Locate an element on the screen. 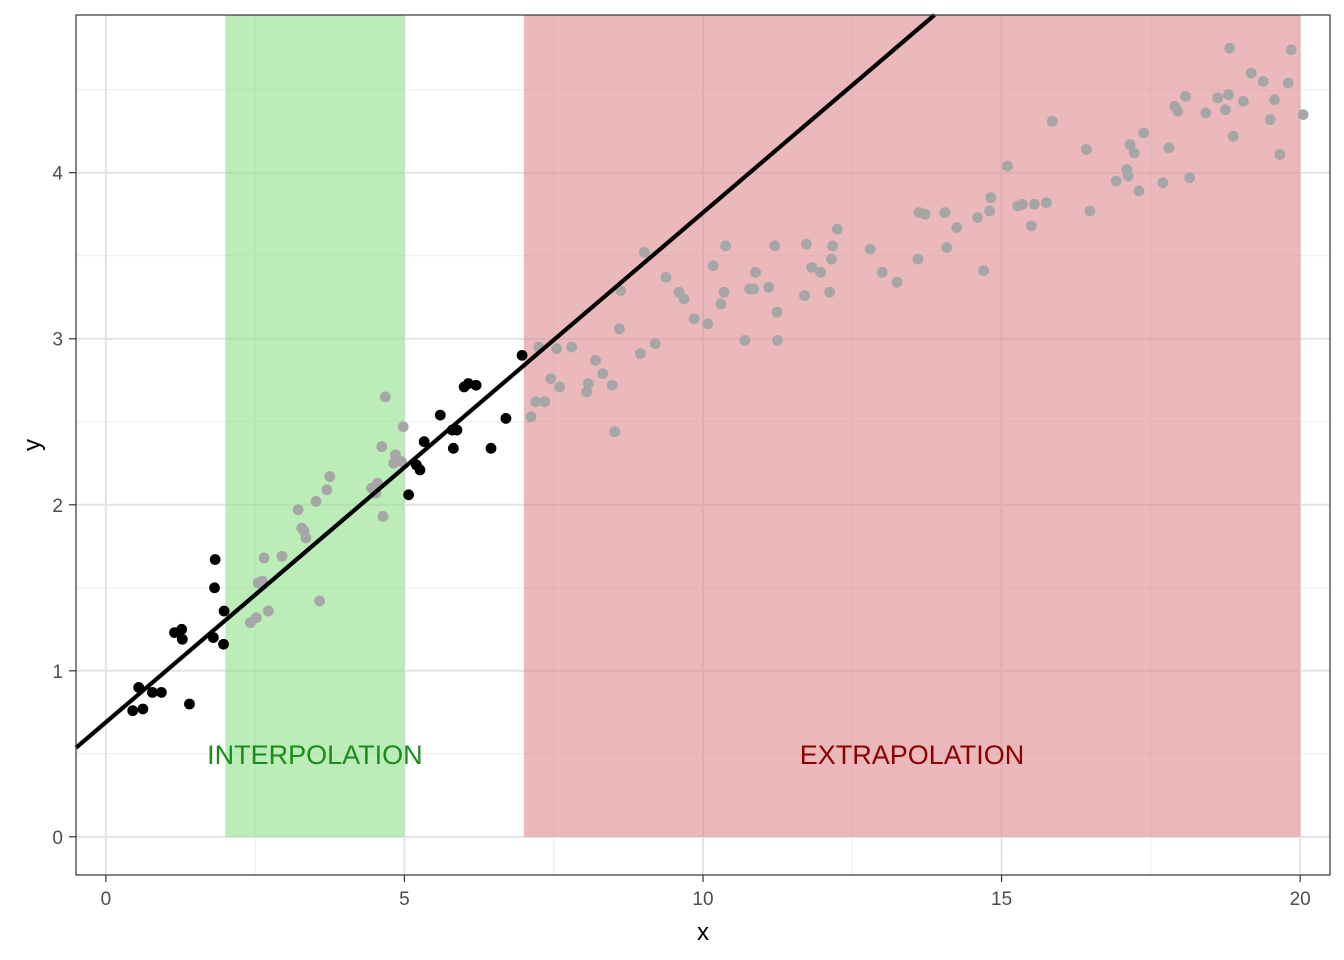 Image resolution: width=1344 pixels, height=960 pixels. x-tick-label: 0 is located at coordinates (106, 899).